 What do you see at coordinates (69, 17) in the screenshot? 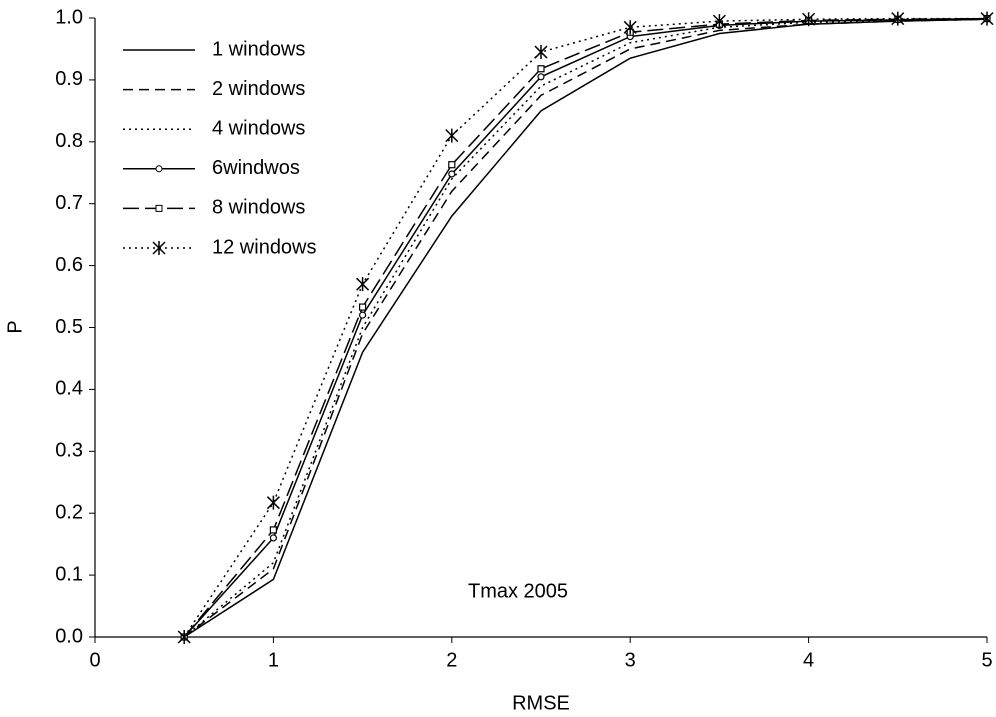
I see `y-tick-label: 1.0` at bounding box center [69, 17].